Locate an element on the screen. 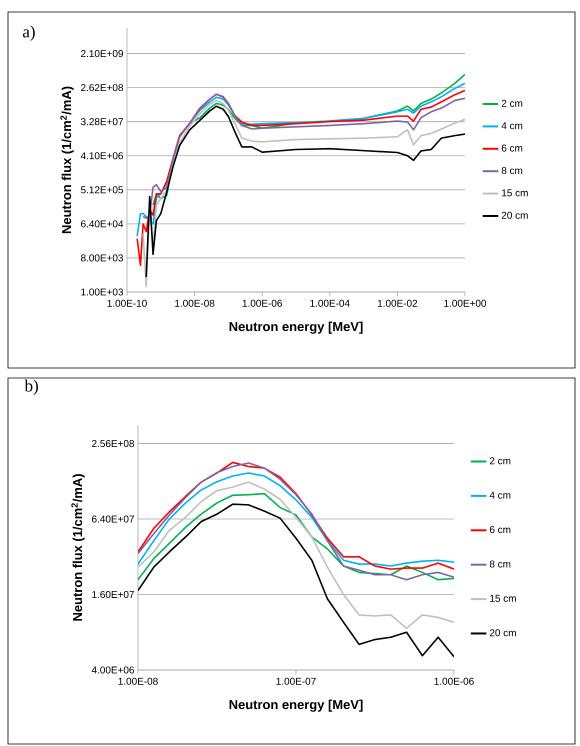  y-tick-label: 2.62E+08 is located at coordinates (102, 88).